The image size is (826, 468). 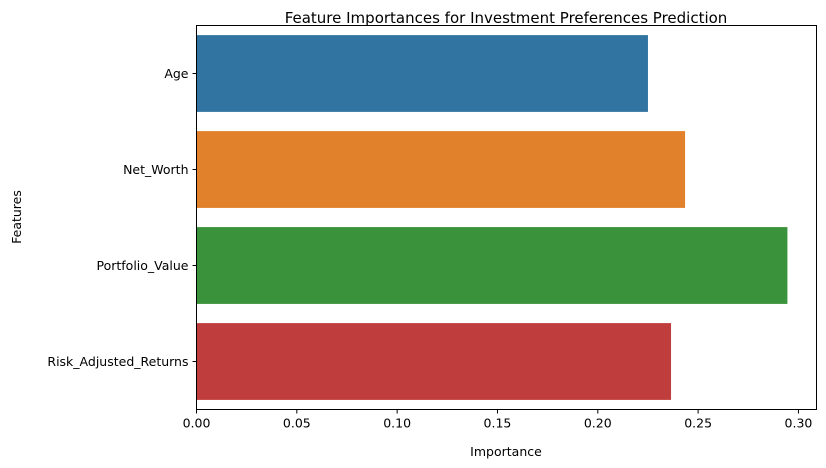 What do you see at coordinates (16, 217) in the screenshot?
I see `y-axis-label: Features` at bounding box center [16, 217].